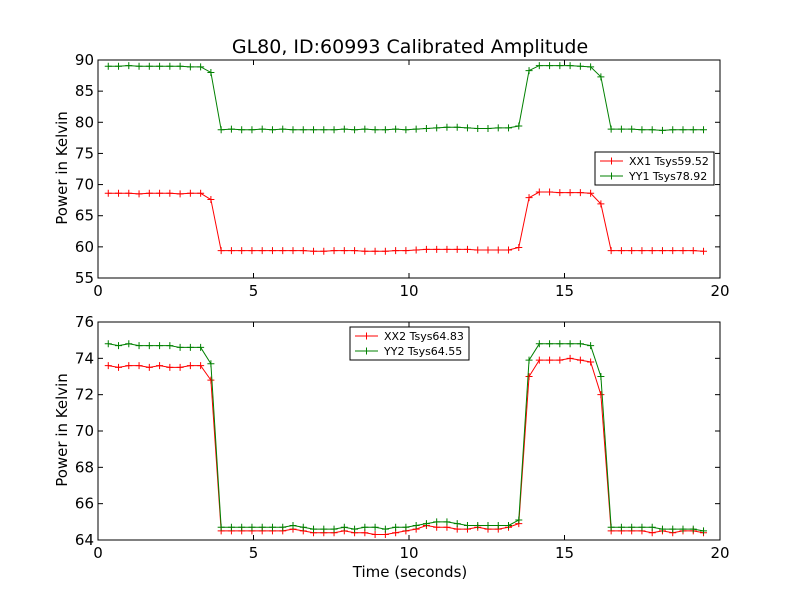 This screenshot has height=600, width=800. I want to click on y-tick-label: 68, so click(84, 467).